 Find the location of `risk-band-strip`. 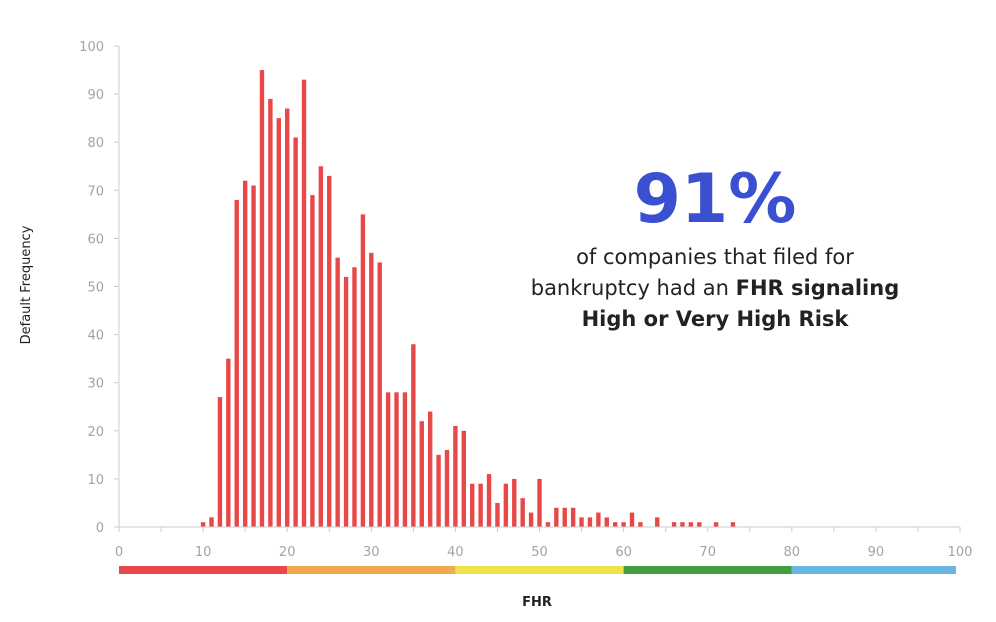

risk-band-strip is located at coordinates (537, 570).